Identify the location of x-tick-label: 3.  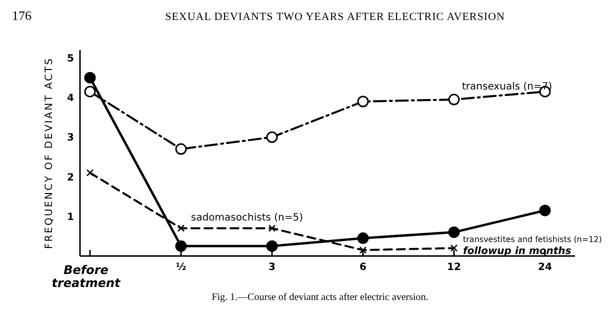
(272, 267).